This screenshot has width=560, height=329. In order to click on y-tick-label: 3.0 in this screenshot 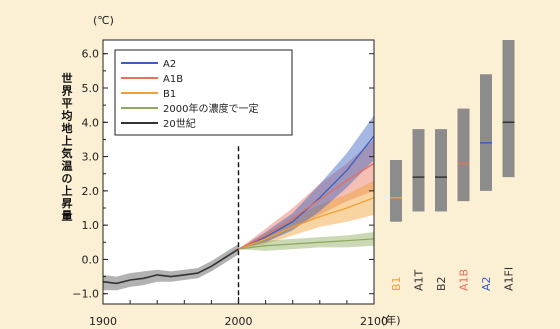, I will do `click(91, 157)`.